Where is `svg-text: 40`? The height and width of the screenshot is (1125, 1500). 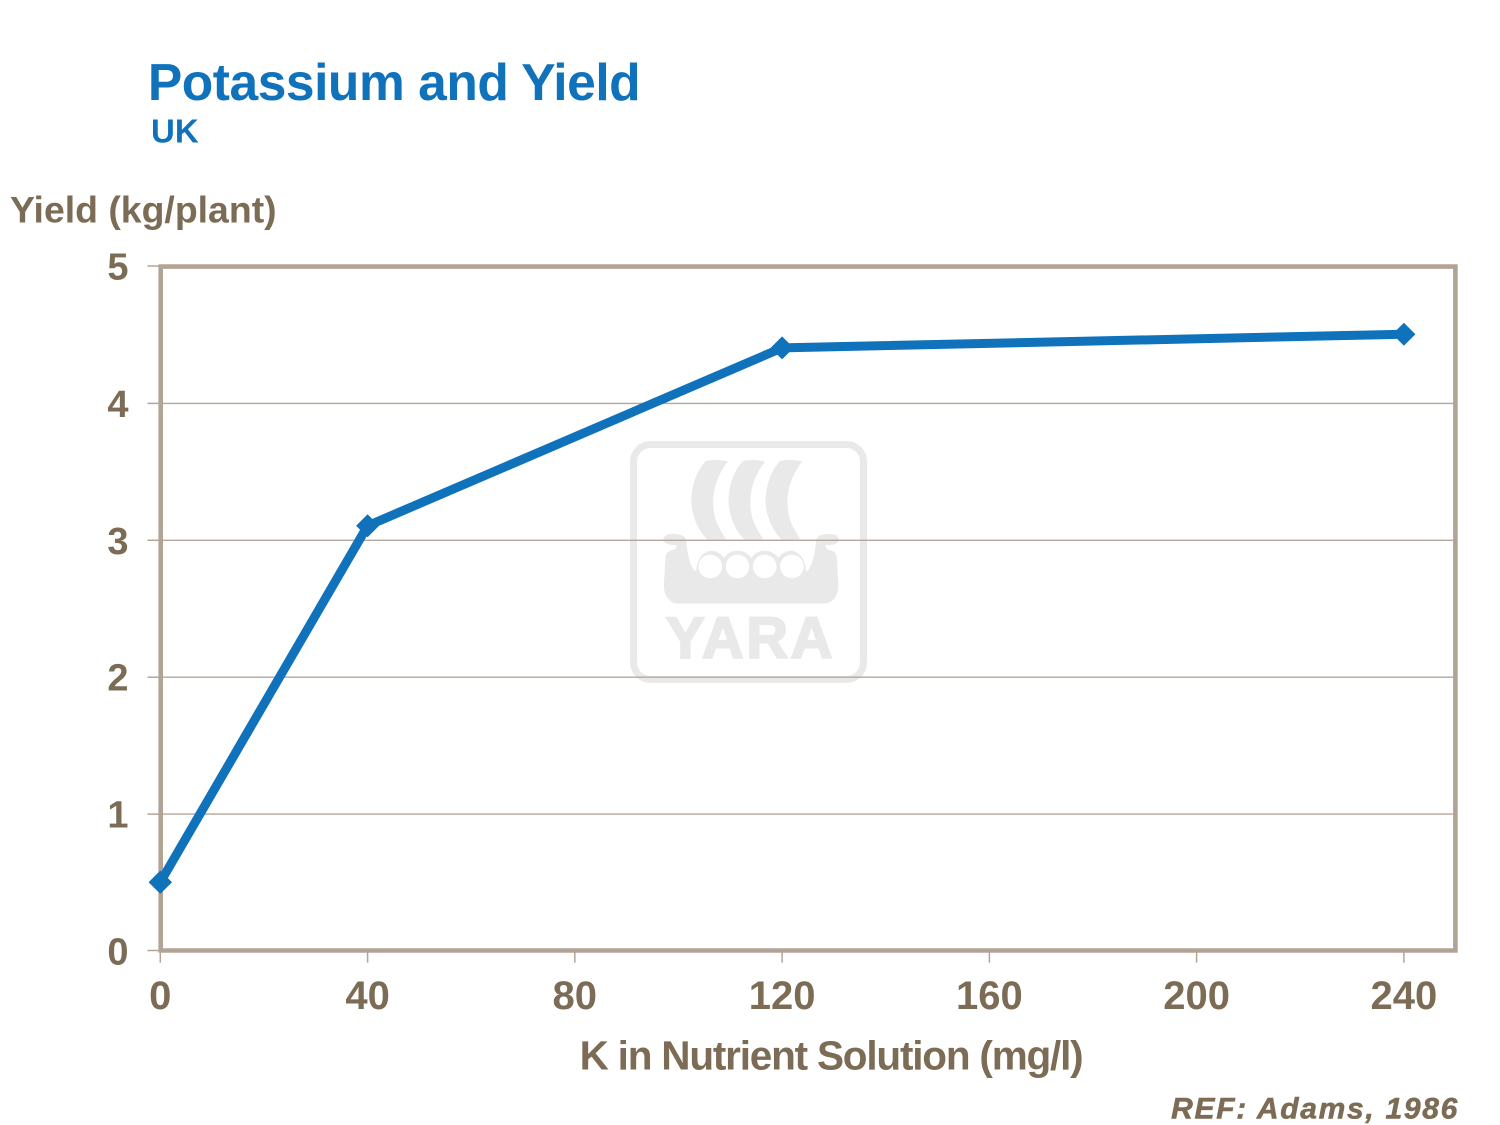
svg-text: 40 is located at coordinates (367, 996).